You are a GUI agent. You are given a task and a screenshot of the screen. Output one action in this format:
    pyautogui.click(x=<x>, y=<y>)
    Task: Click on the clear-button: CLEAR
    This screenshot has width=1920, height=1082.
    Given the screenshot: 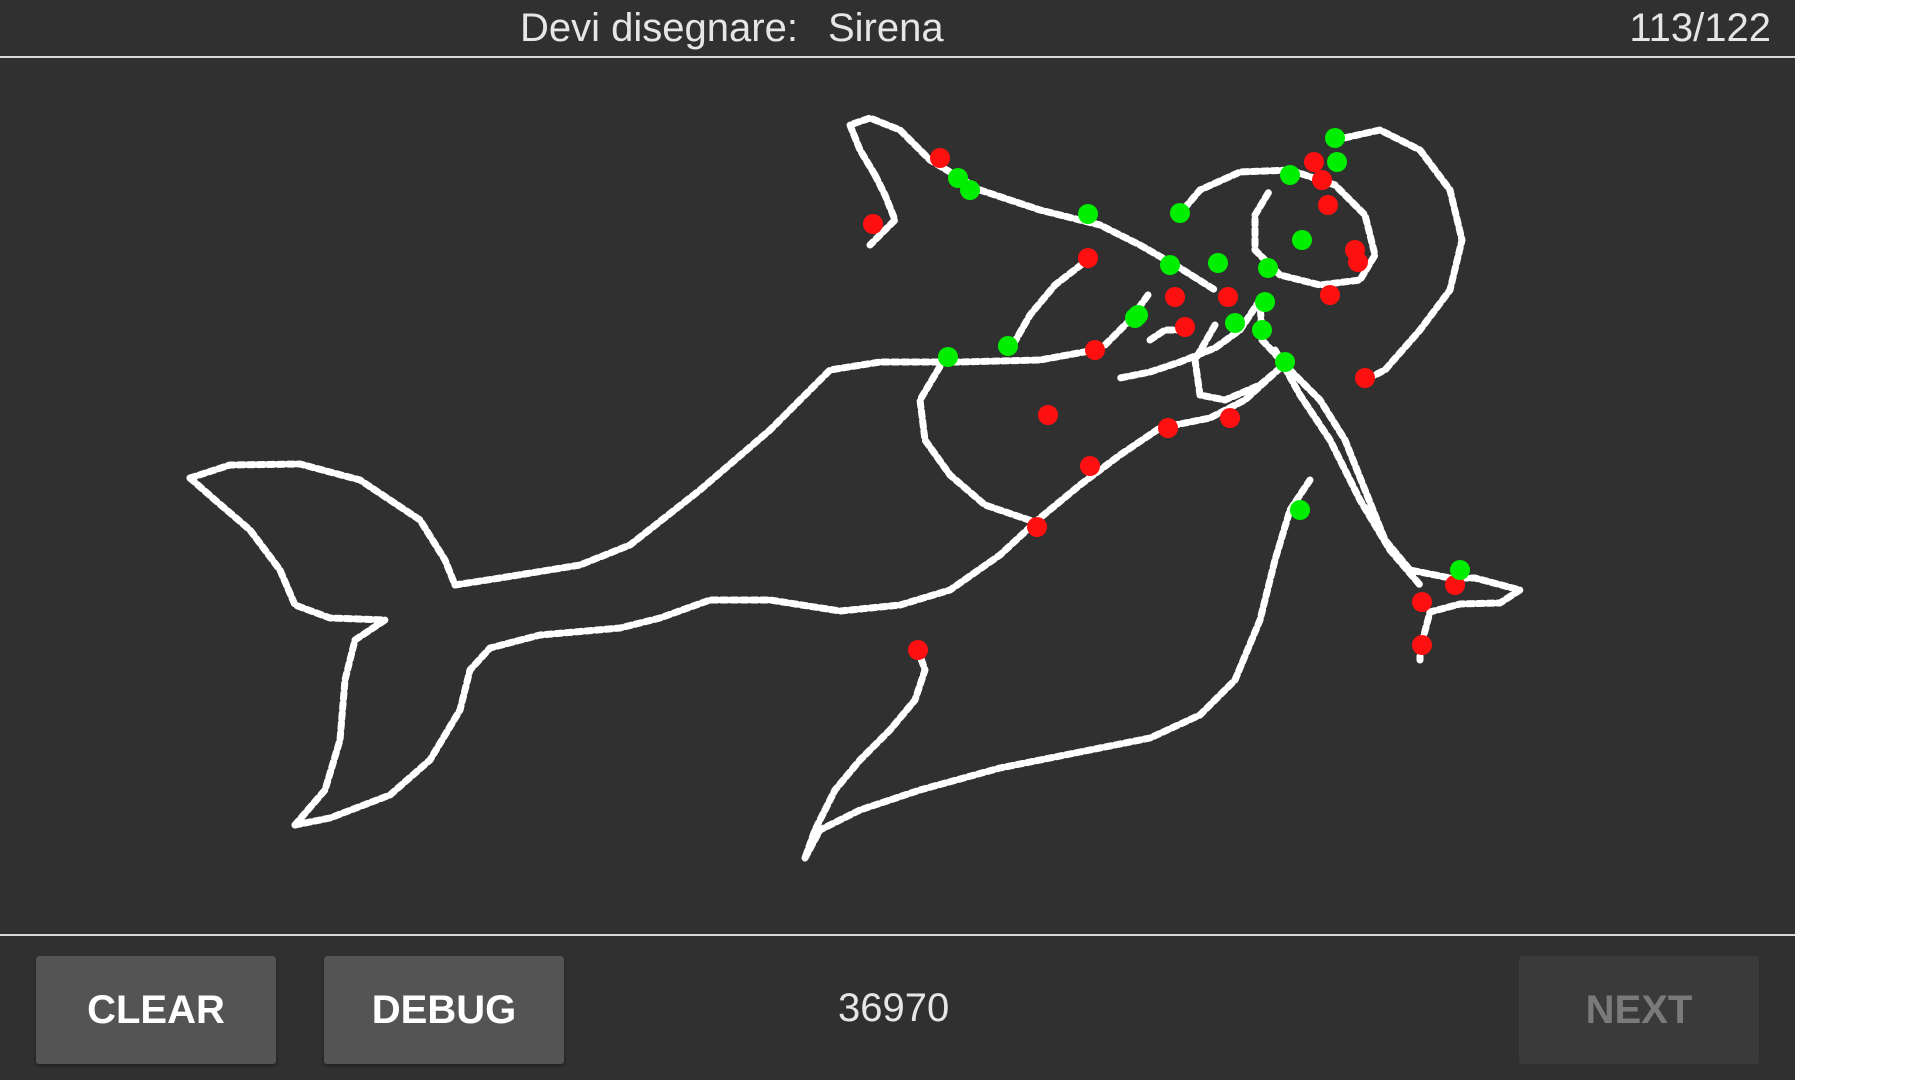 What is the action you would take?
    pyautogui.click(x=156, y=1010)
    